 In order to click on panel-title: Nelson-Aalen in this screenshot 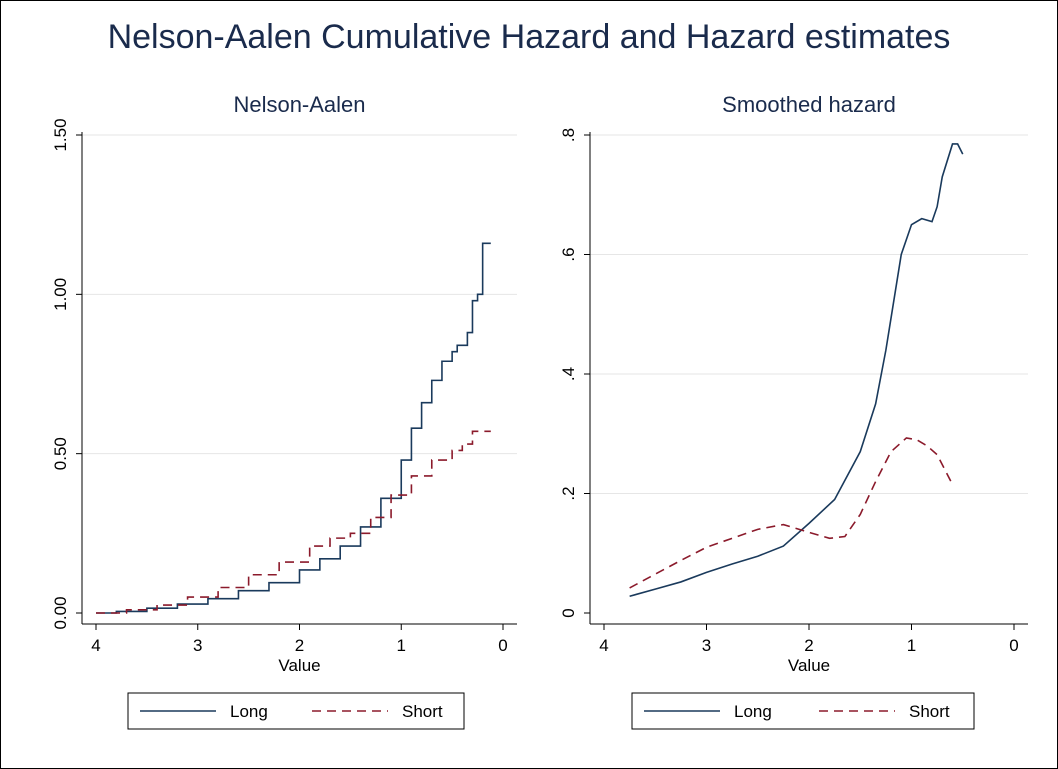, I will do `click(299, 104)`.